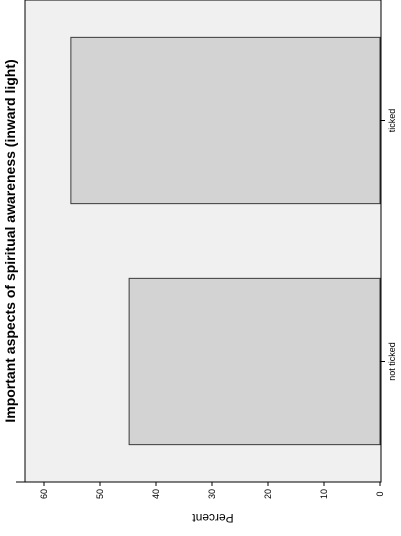 Image resolution: width=401 pixels, height=536 pixels. What do you see at coordinates (392, 361) in the screenshot?
I see `category-label: not ticked` at bounding box center [392, 361].